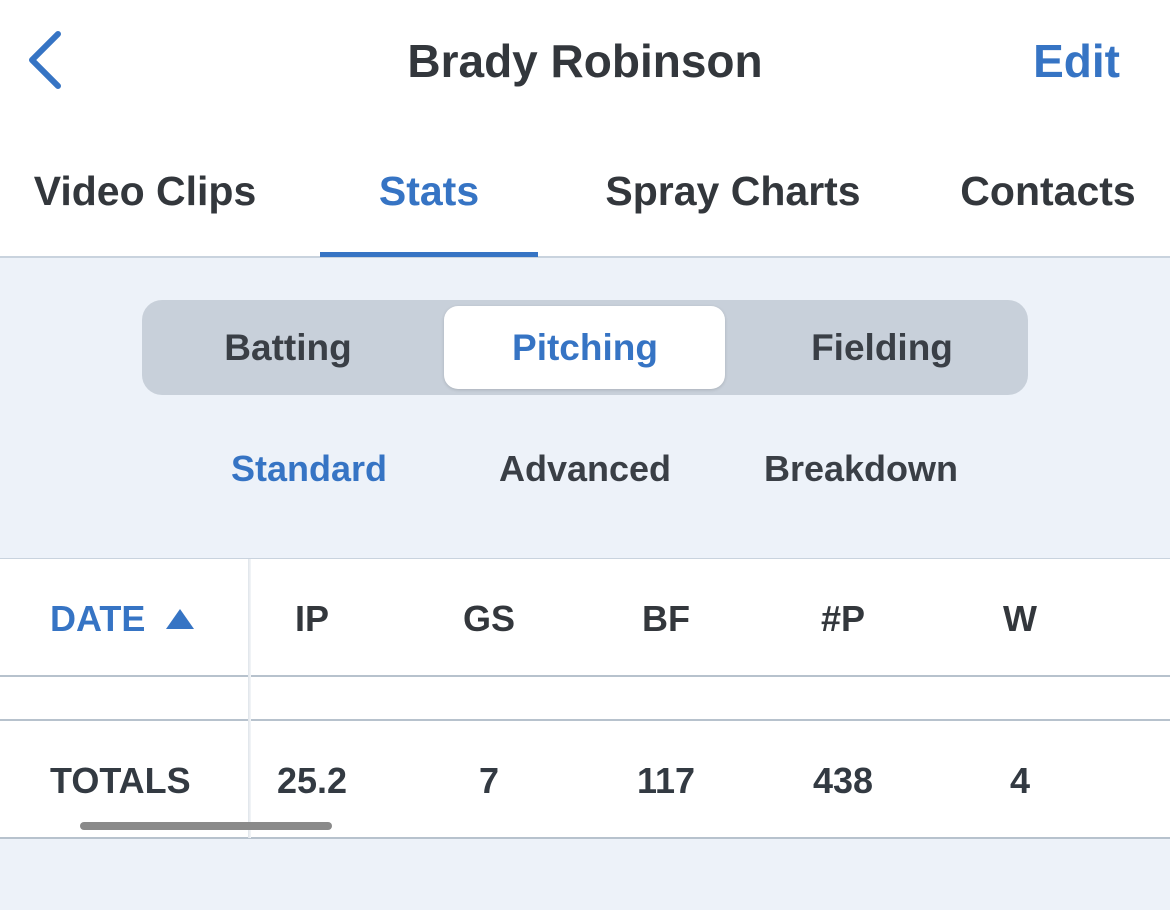 This screenshot has height=910, width=1170. I want to click on subtab: Breakdown, so click(861, 468).